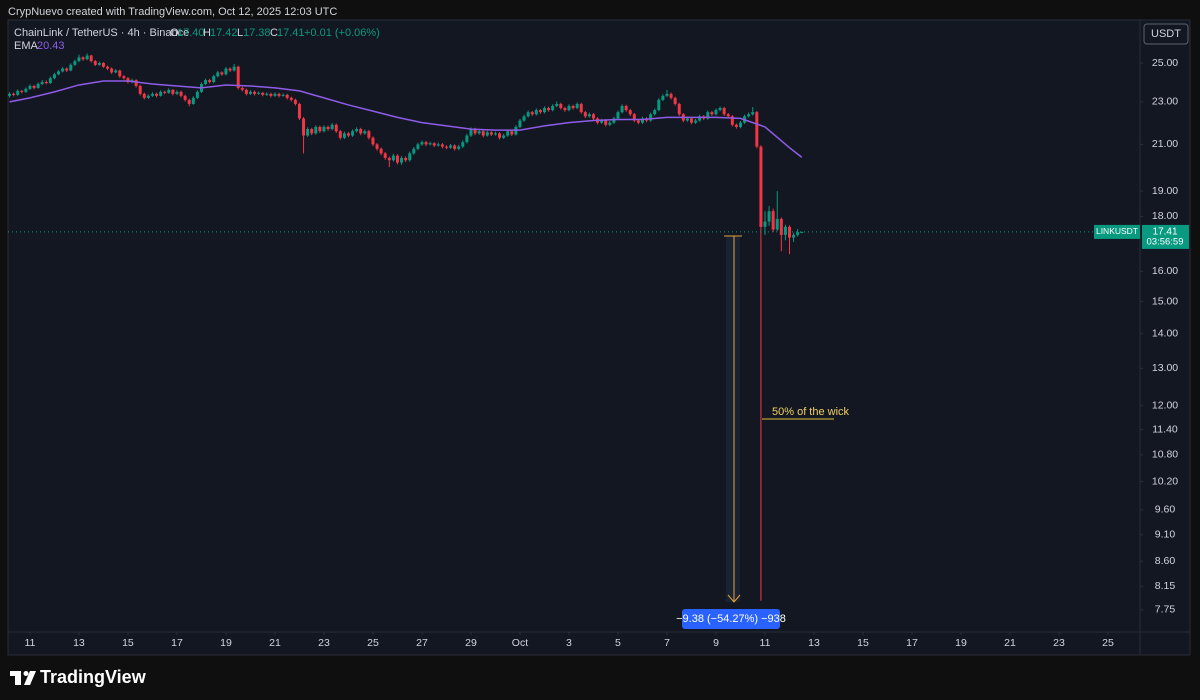 The width and height of the screenshot is (1200, 700). What do you see at coordinates (1117, 231) in the screenshot?
I see `symbol-tag` at bounding box center [1117, 231].